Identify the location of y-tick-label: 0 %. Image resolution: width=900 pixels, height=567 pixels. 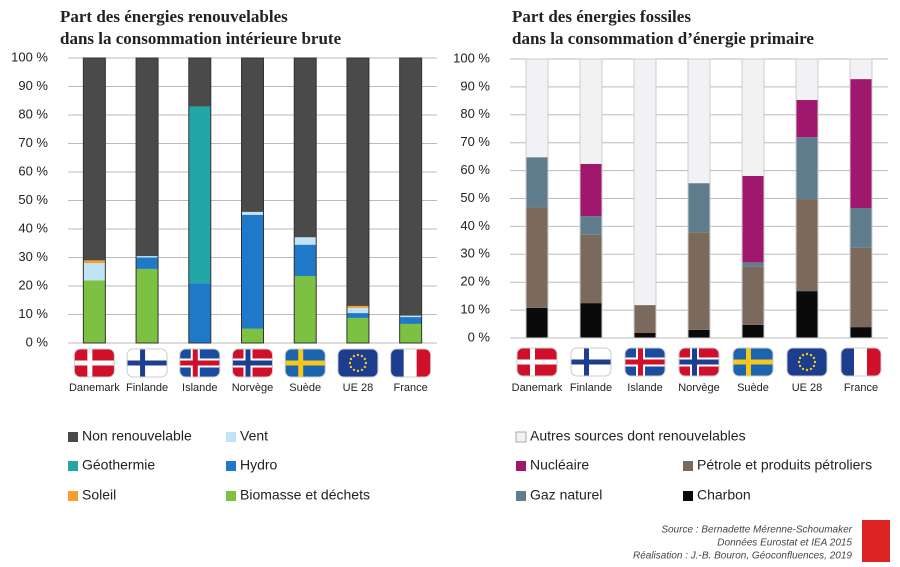
(37, 341).